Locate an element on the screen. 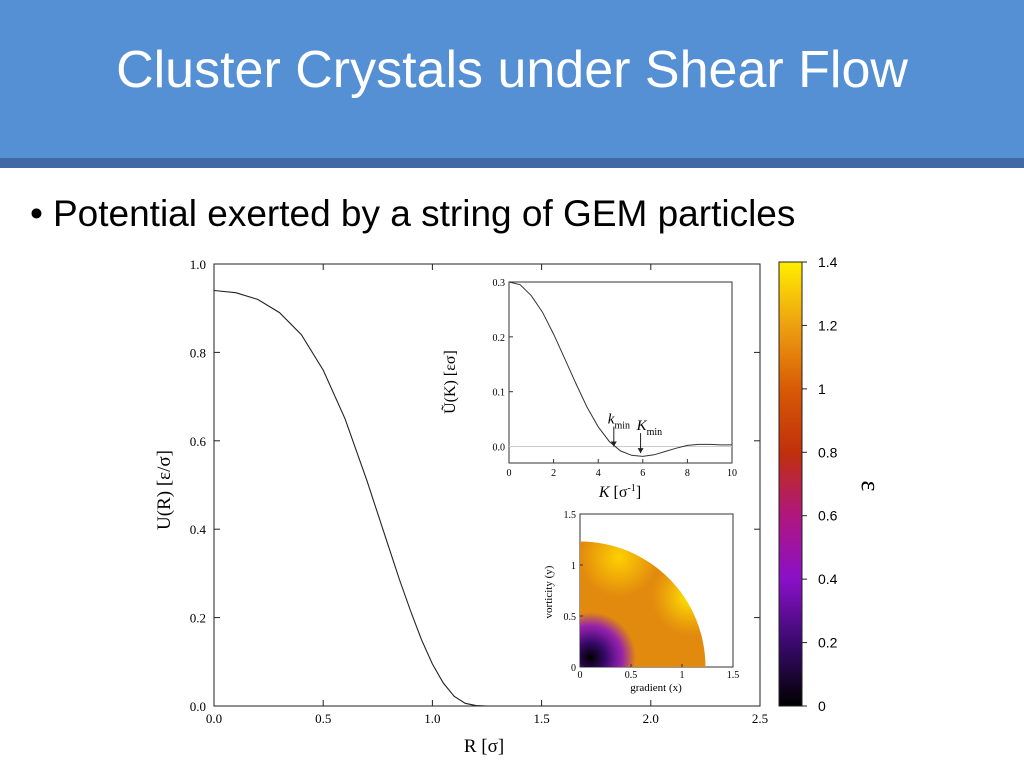 The height and width of the screenshot is (768, 1024). colorbar-tick-label: 1.2 is located at coordinates (828, 325).